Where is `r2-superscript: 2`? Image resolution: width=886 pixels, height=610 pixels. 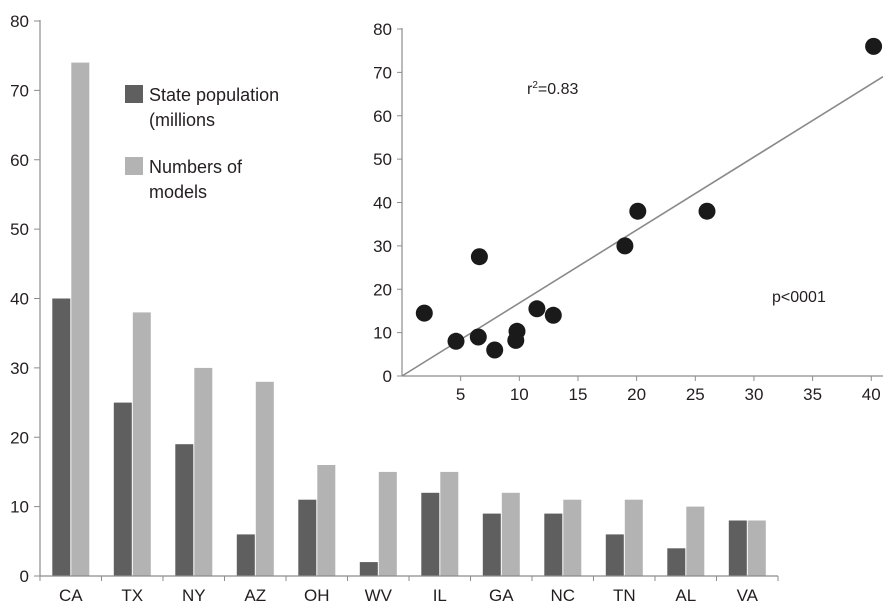
r2-superscript: 2 is located at coordinates (535, 85).